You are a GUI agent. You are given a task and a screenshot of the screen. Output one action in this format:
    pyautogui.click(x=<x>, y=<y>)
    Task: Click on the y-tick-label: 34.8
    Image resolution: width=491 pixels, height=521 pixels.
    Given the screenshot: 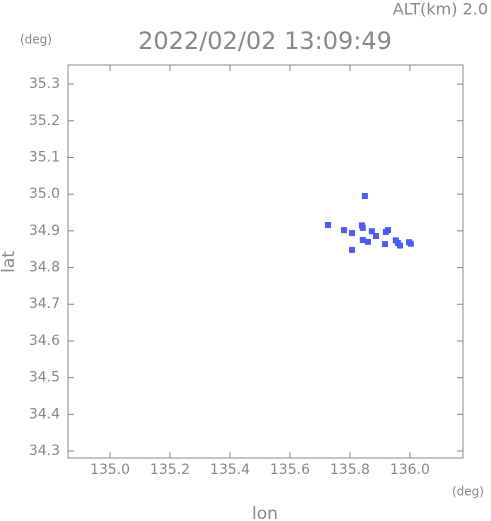 What is the action you would take?
    pyautogui.click(x=44, y=268)
    